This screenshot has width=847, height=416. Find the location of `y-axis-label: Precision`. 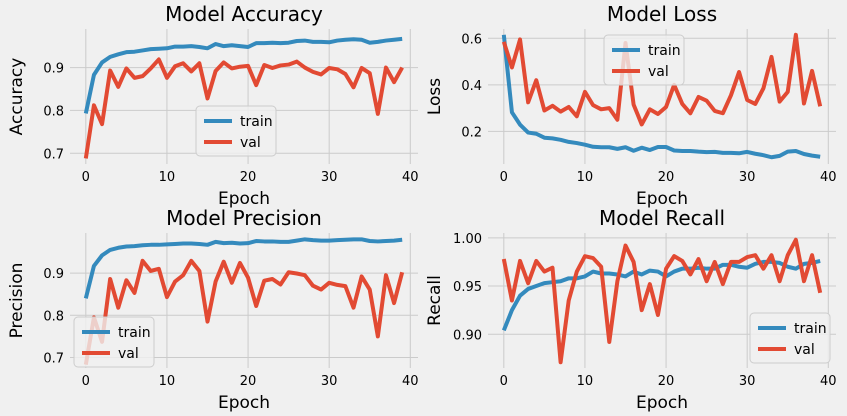

y-axis-label: Precision is located at coordinates (17, 301).